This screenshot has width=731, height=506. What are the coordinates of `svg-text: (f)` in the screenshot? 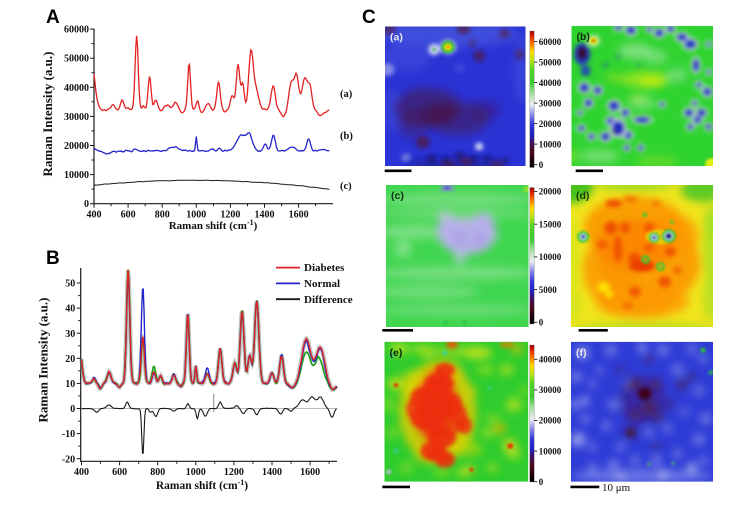 It's located at (581, 353).